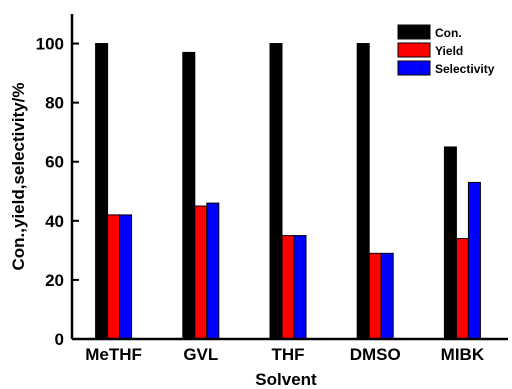 This screenshot has height=389, width=512. I want to click on legend-label: Yield, so click(449, 51).